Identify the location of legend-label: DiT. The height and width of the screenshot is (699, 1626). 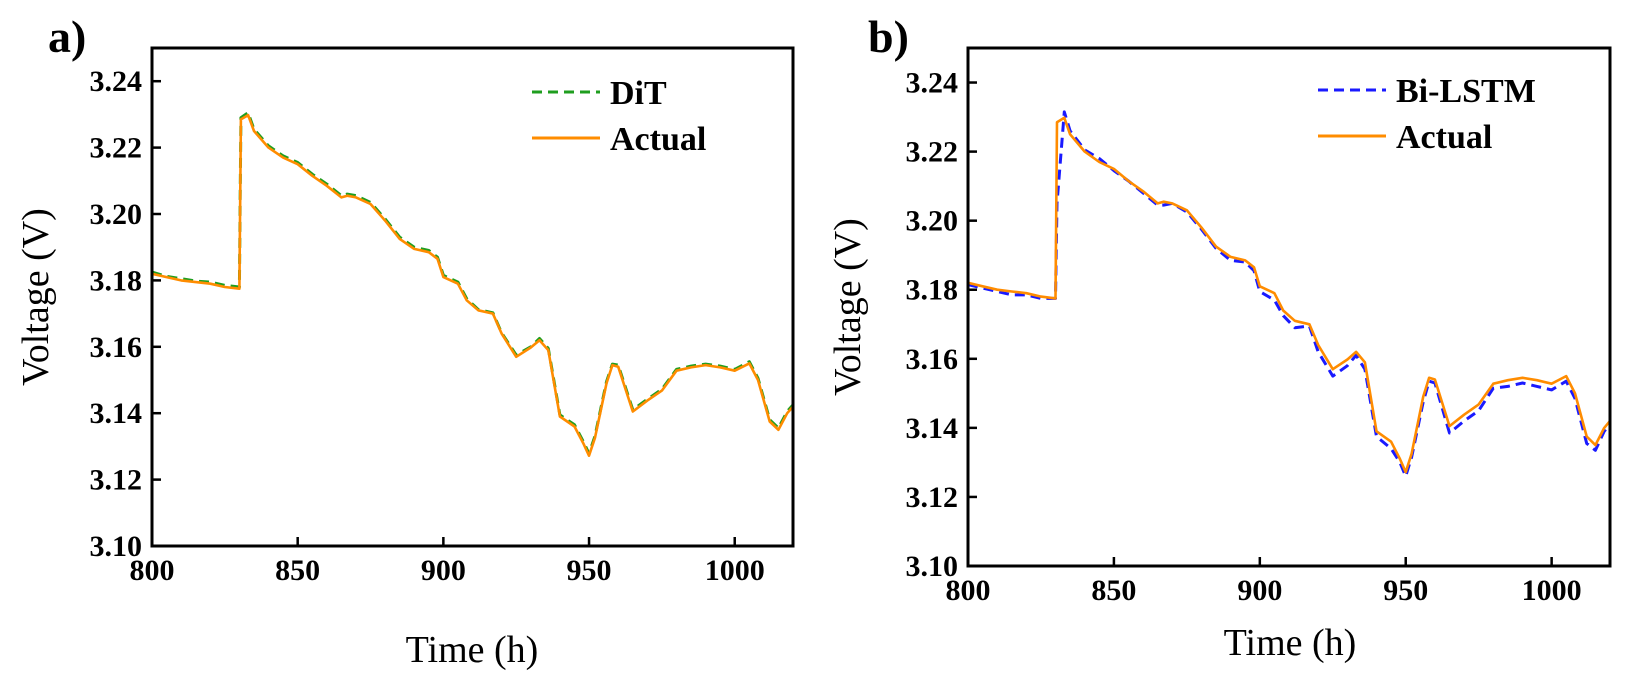
(638, 93).